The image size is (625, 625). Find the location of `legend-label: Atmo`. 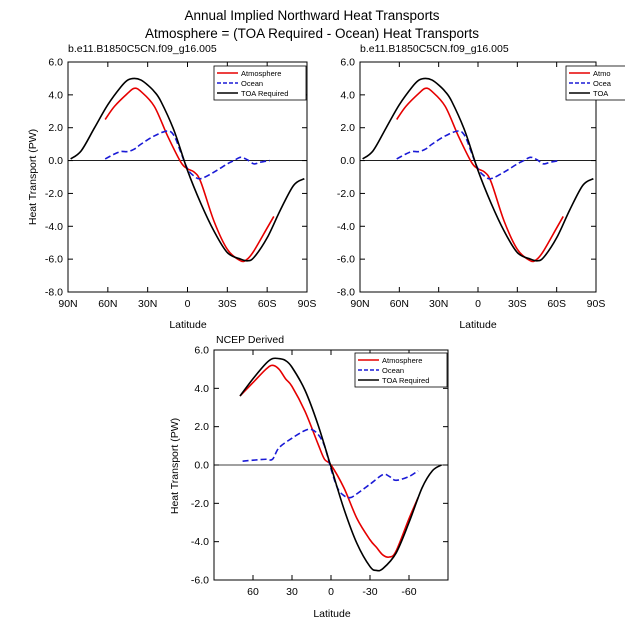

legend-label: Atmo is located at coordinates (602, 73).